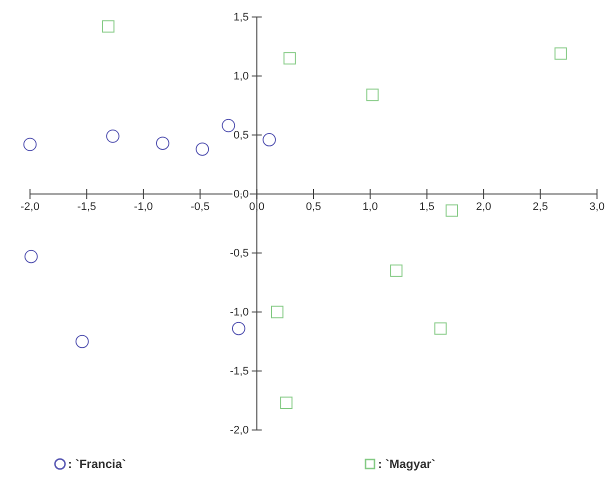 This screenshot has height=479, width=605. What do you see at coordinates (200, 206) in the screenshot?
I see `x-tick-label: -0,5` at bounding box center [200, 206].